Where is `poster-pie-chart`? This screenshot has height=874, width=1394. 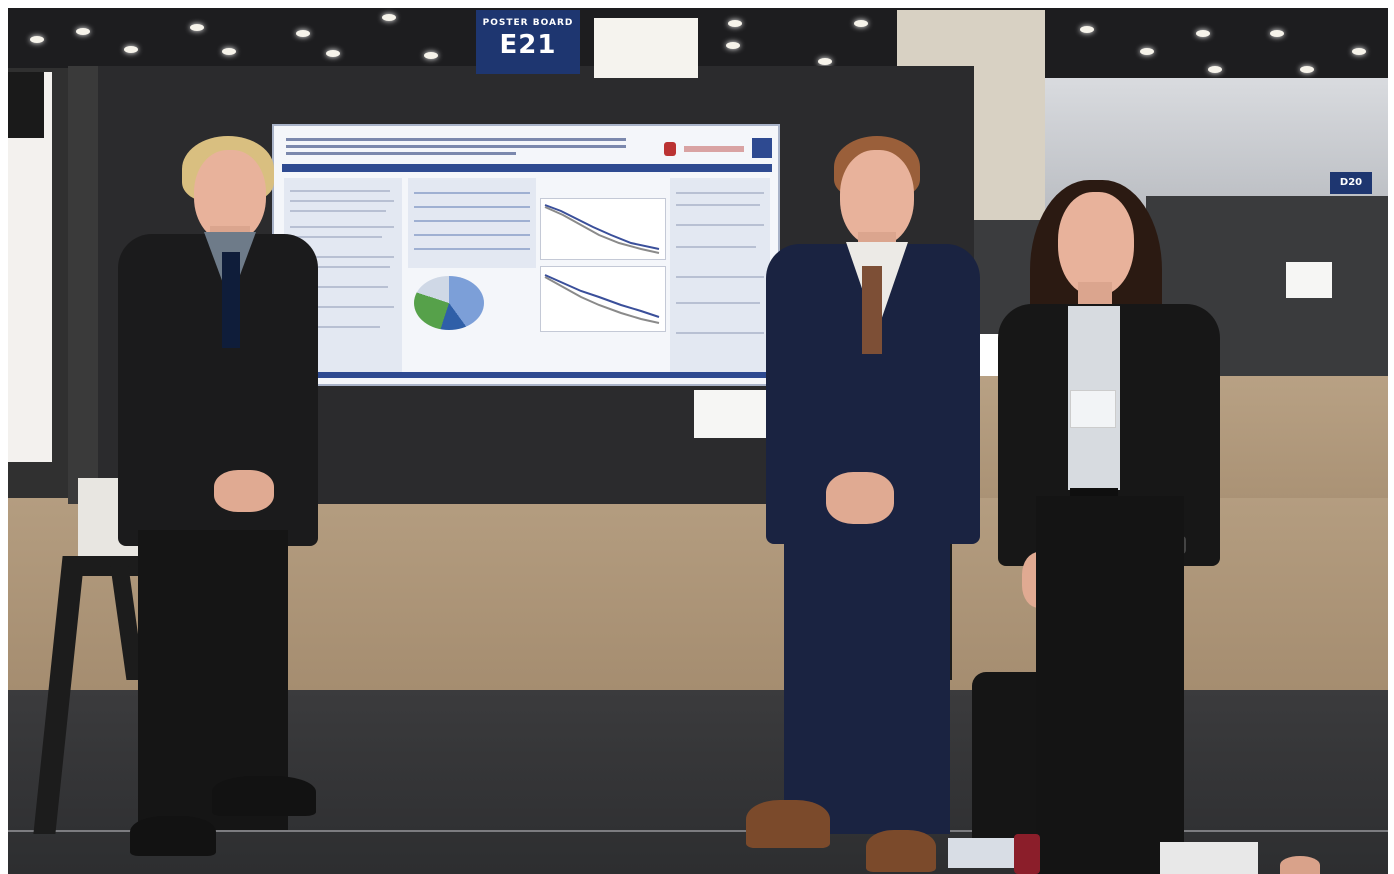 poster-pie-chart is located at coordinates (449, 303).